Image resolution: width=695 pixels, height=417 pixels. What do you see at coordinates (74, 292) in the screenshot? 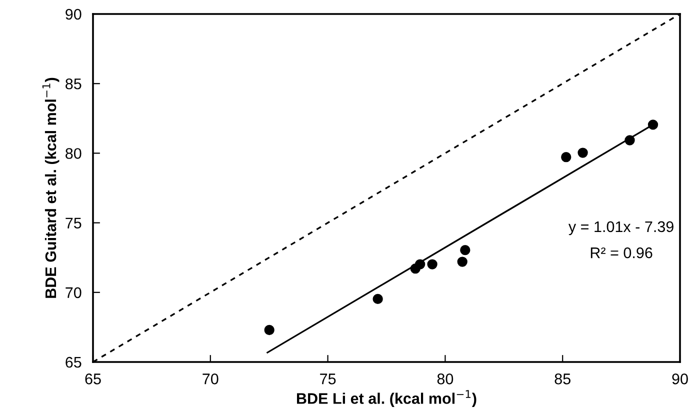
I see `y-tick-label: 70` at bounding box center [74, 292].